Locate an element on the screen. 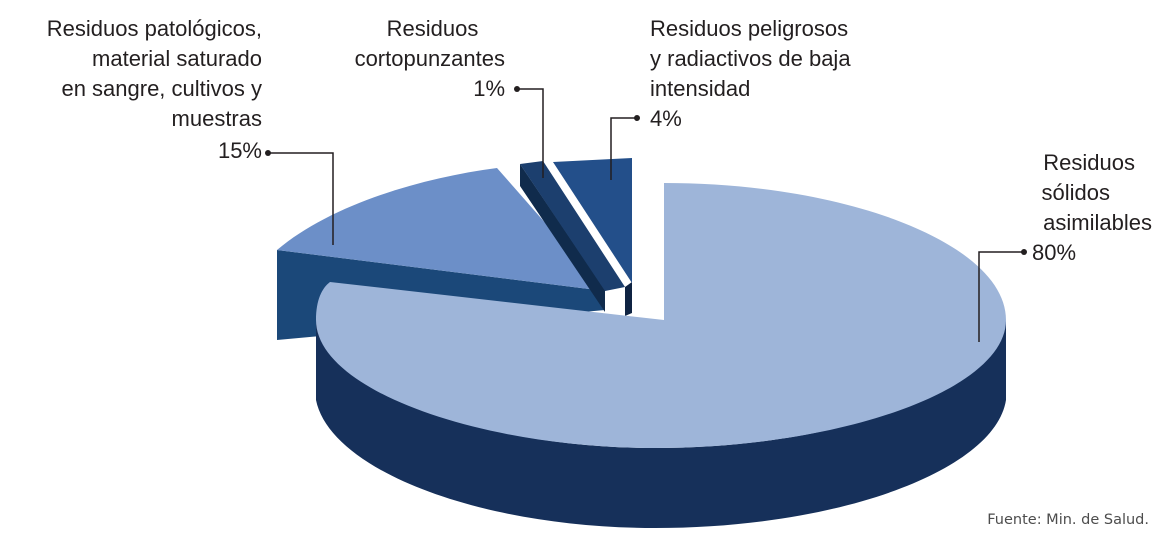 The image size is (1167, 543). slice-value-label: 15% is located at coordinates (239, 150).